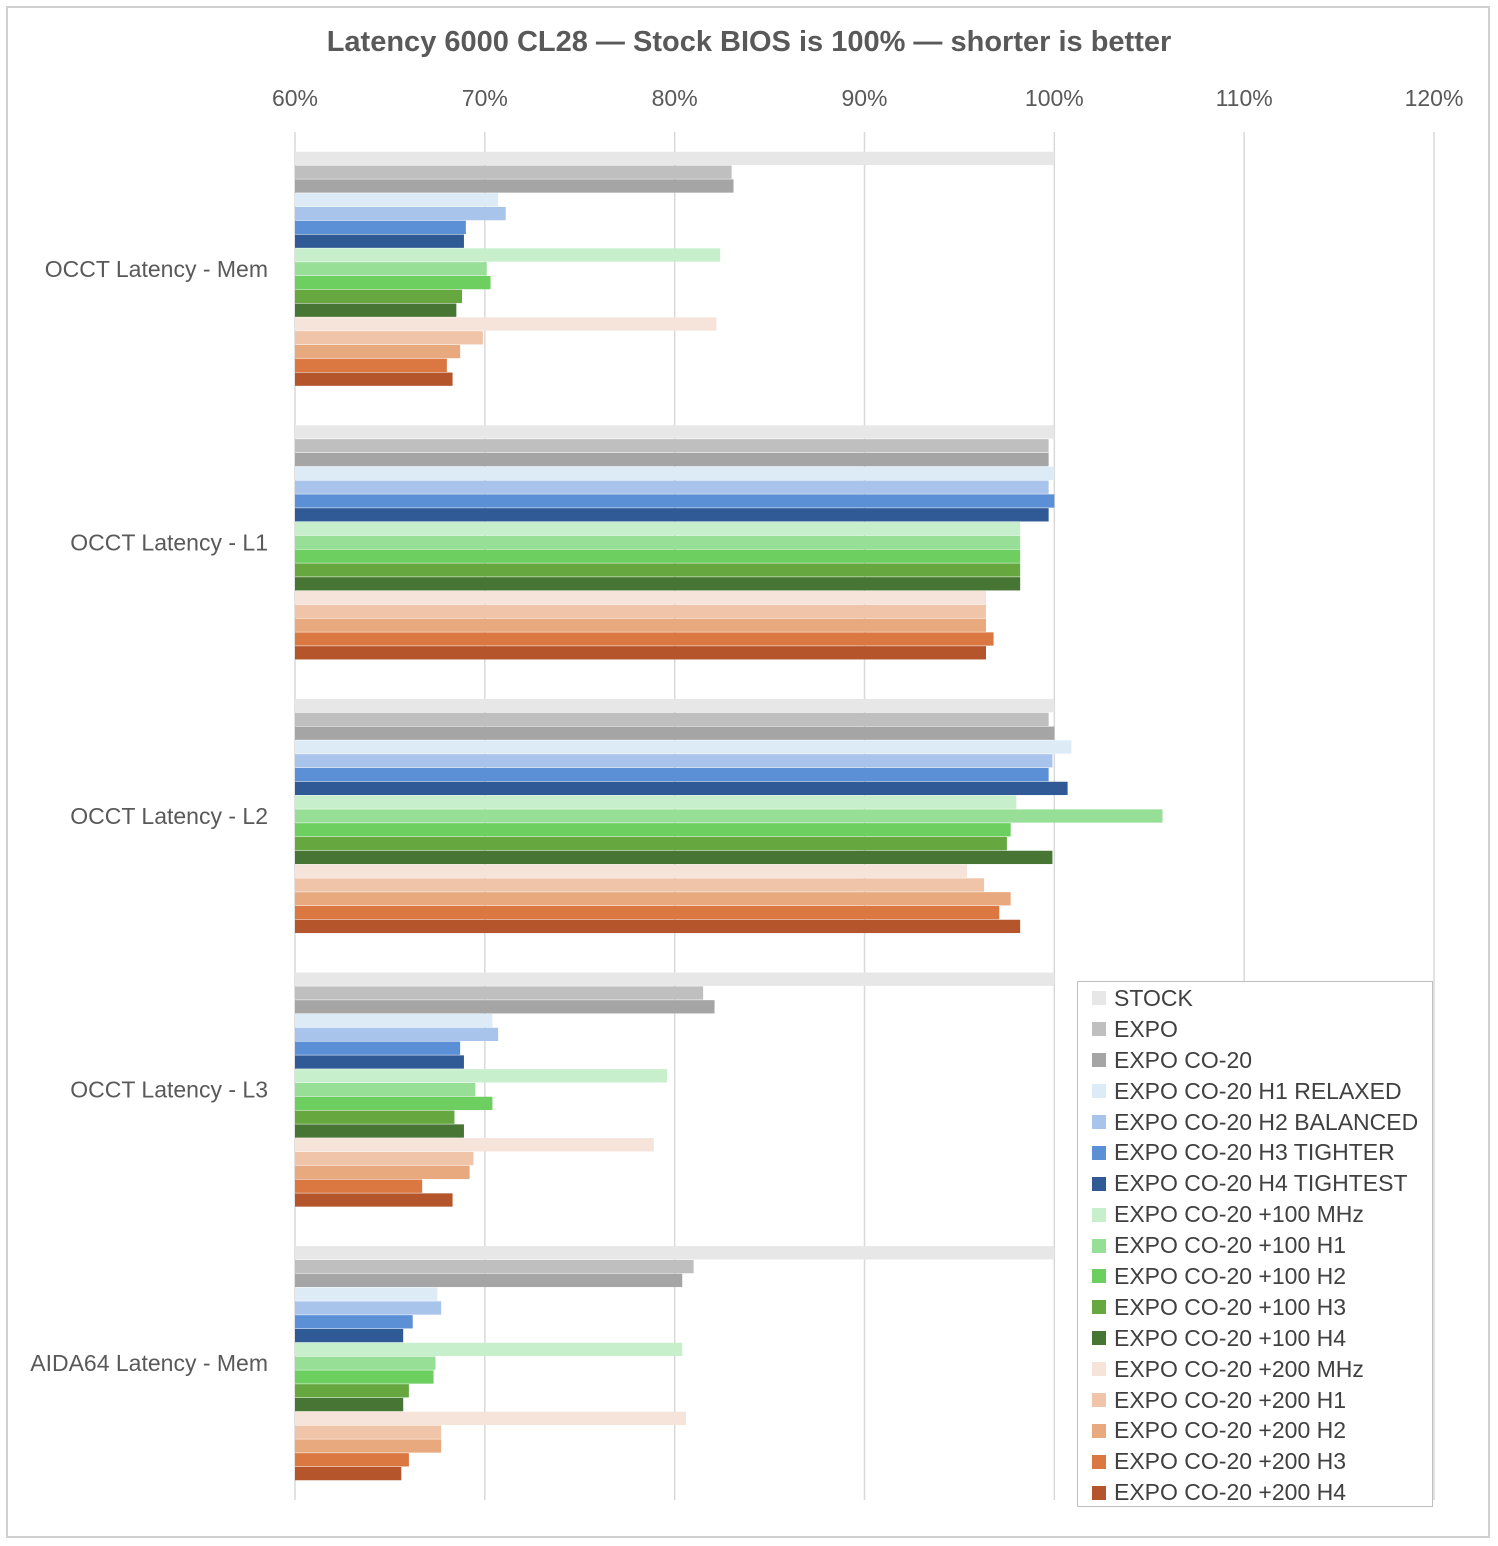 This screenshot has height=1546, width=1498. I want to click on legend-item: EXPO CO-20 +100 H1, so click(1255, 1245).